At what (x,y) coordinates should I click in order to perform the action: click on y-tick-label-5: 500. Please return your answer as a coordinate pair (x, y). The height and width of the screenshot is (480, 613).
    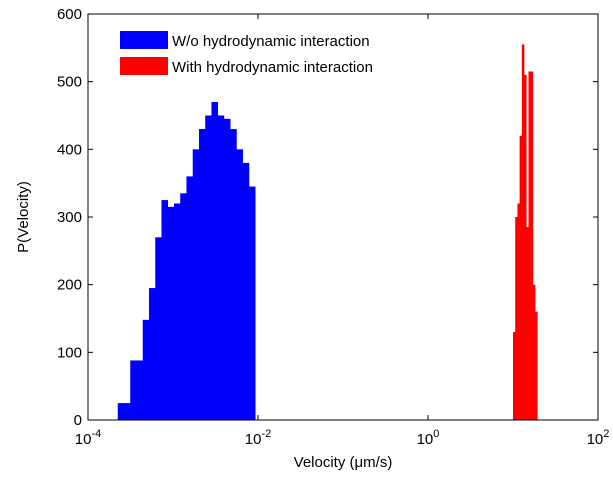
    Looking at the image, I should click on (69, 82).